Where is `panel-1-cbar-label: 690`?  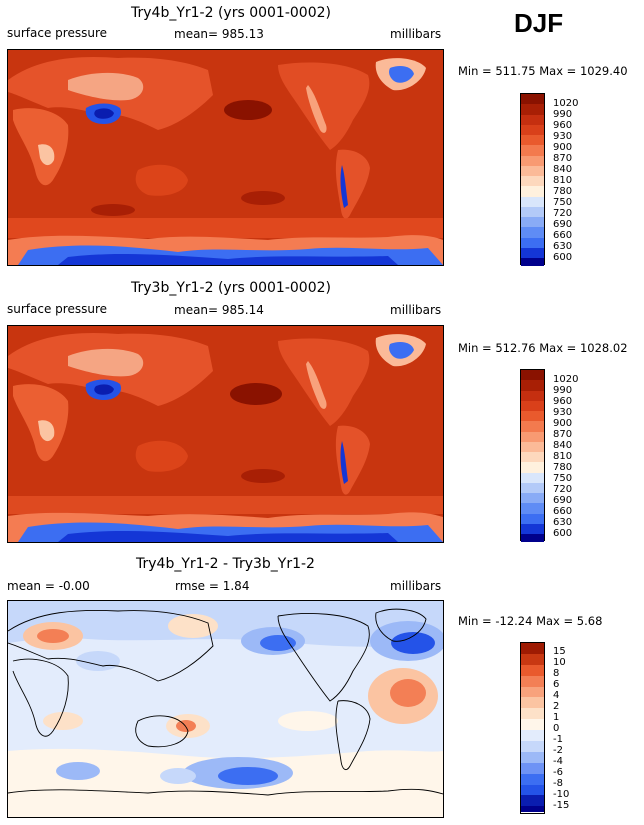
panel-1-cbar-label: 690 is located at coordinates (563, 224).